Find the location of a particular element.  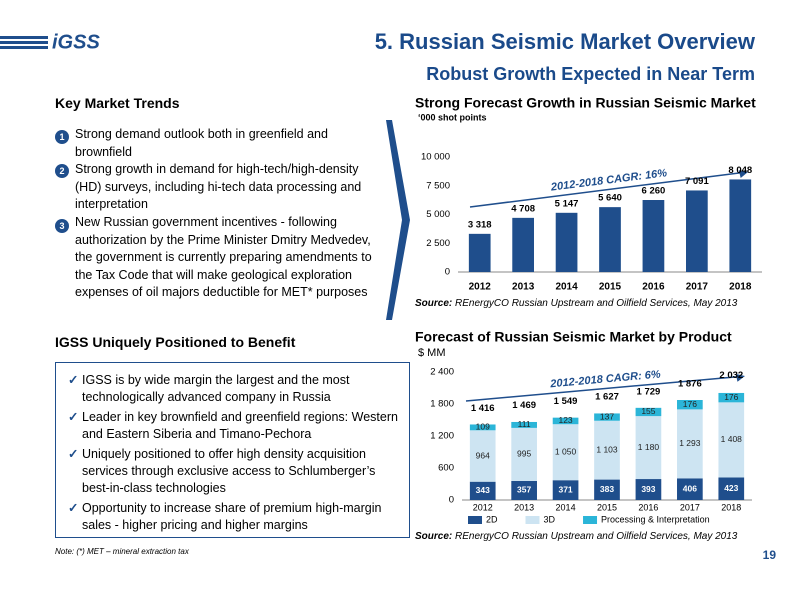

value-label: 5 147 is located at coordinates (567, 203).